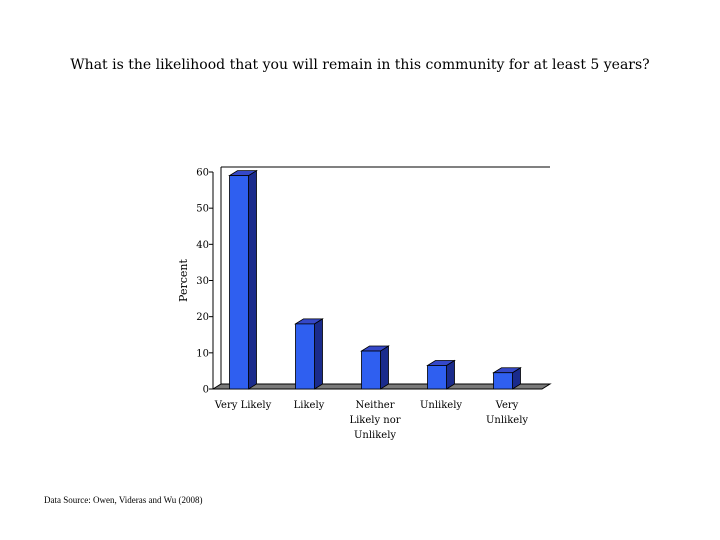  I want to click on y-tick-label: 20, so click(202, 317).